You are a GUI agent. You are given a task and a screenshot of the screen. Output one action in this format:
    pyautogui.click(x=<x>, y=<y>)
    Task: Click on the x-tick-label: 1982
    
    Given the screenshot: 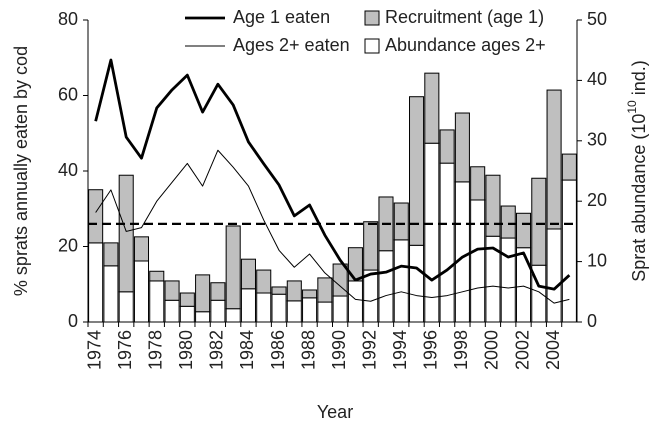 What is the action you would take?
    pyautogui.click(x=217, y=350)
    